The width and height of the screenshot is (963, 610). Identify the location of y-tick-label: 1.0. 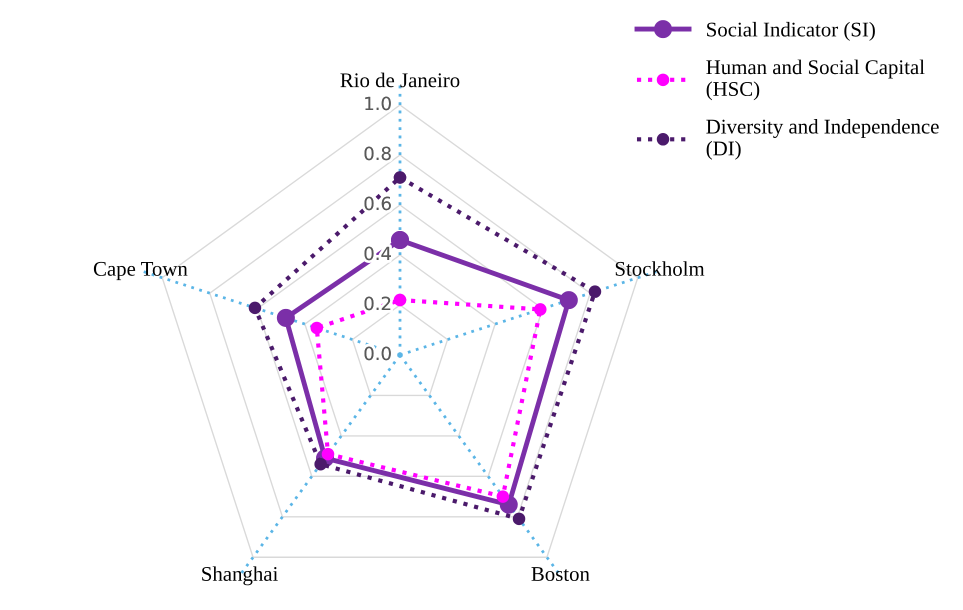
(378, 103).